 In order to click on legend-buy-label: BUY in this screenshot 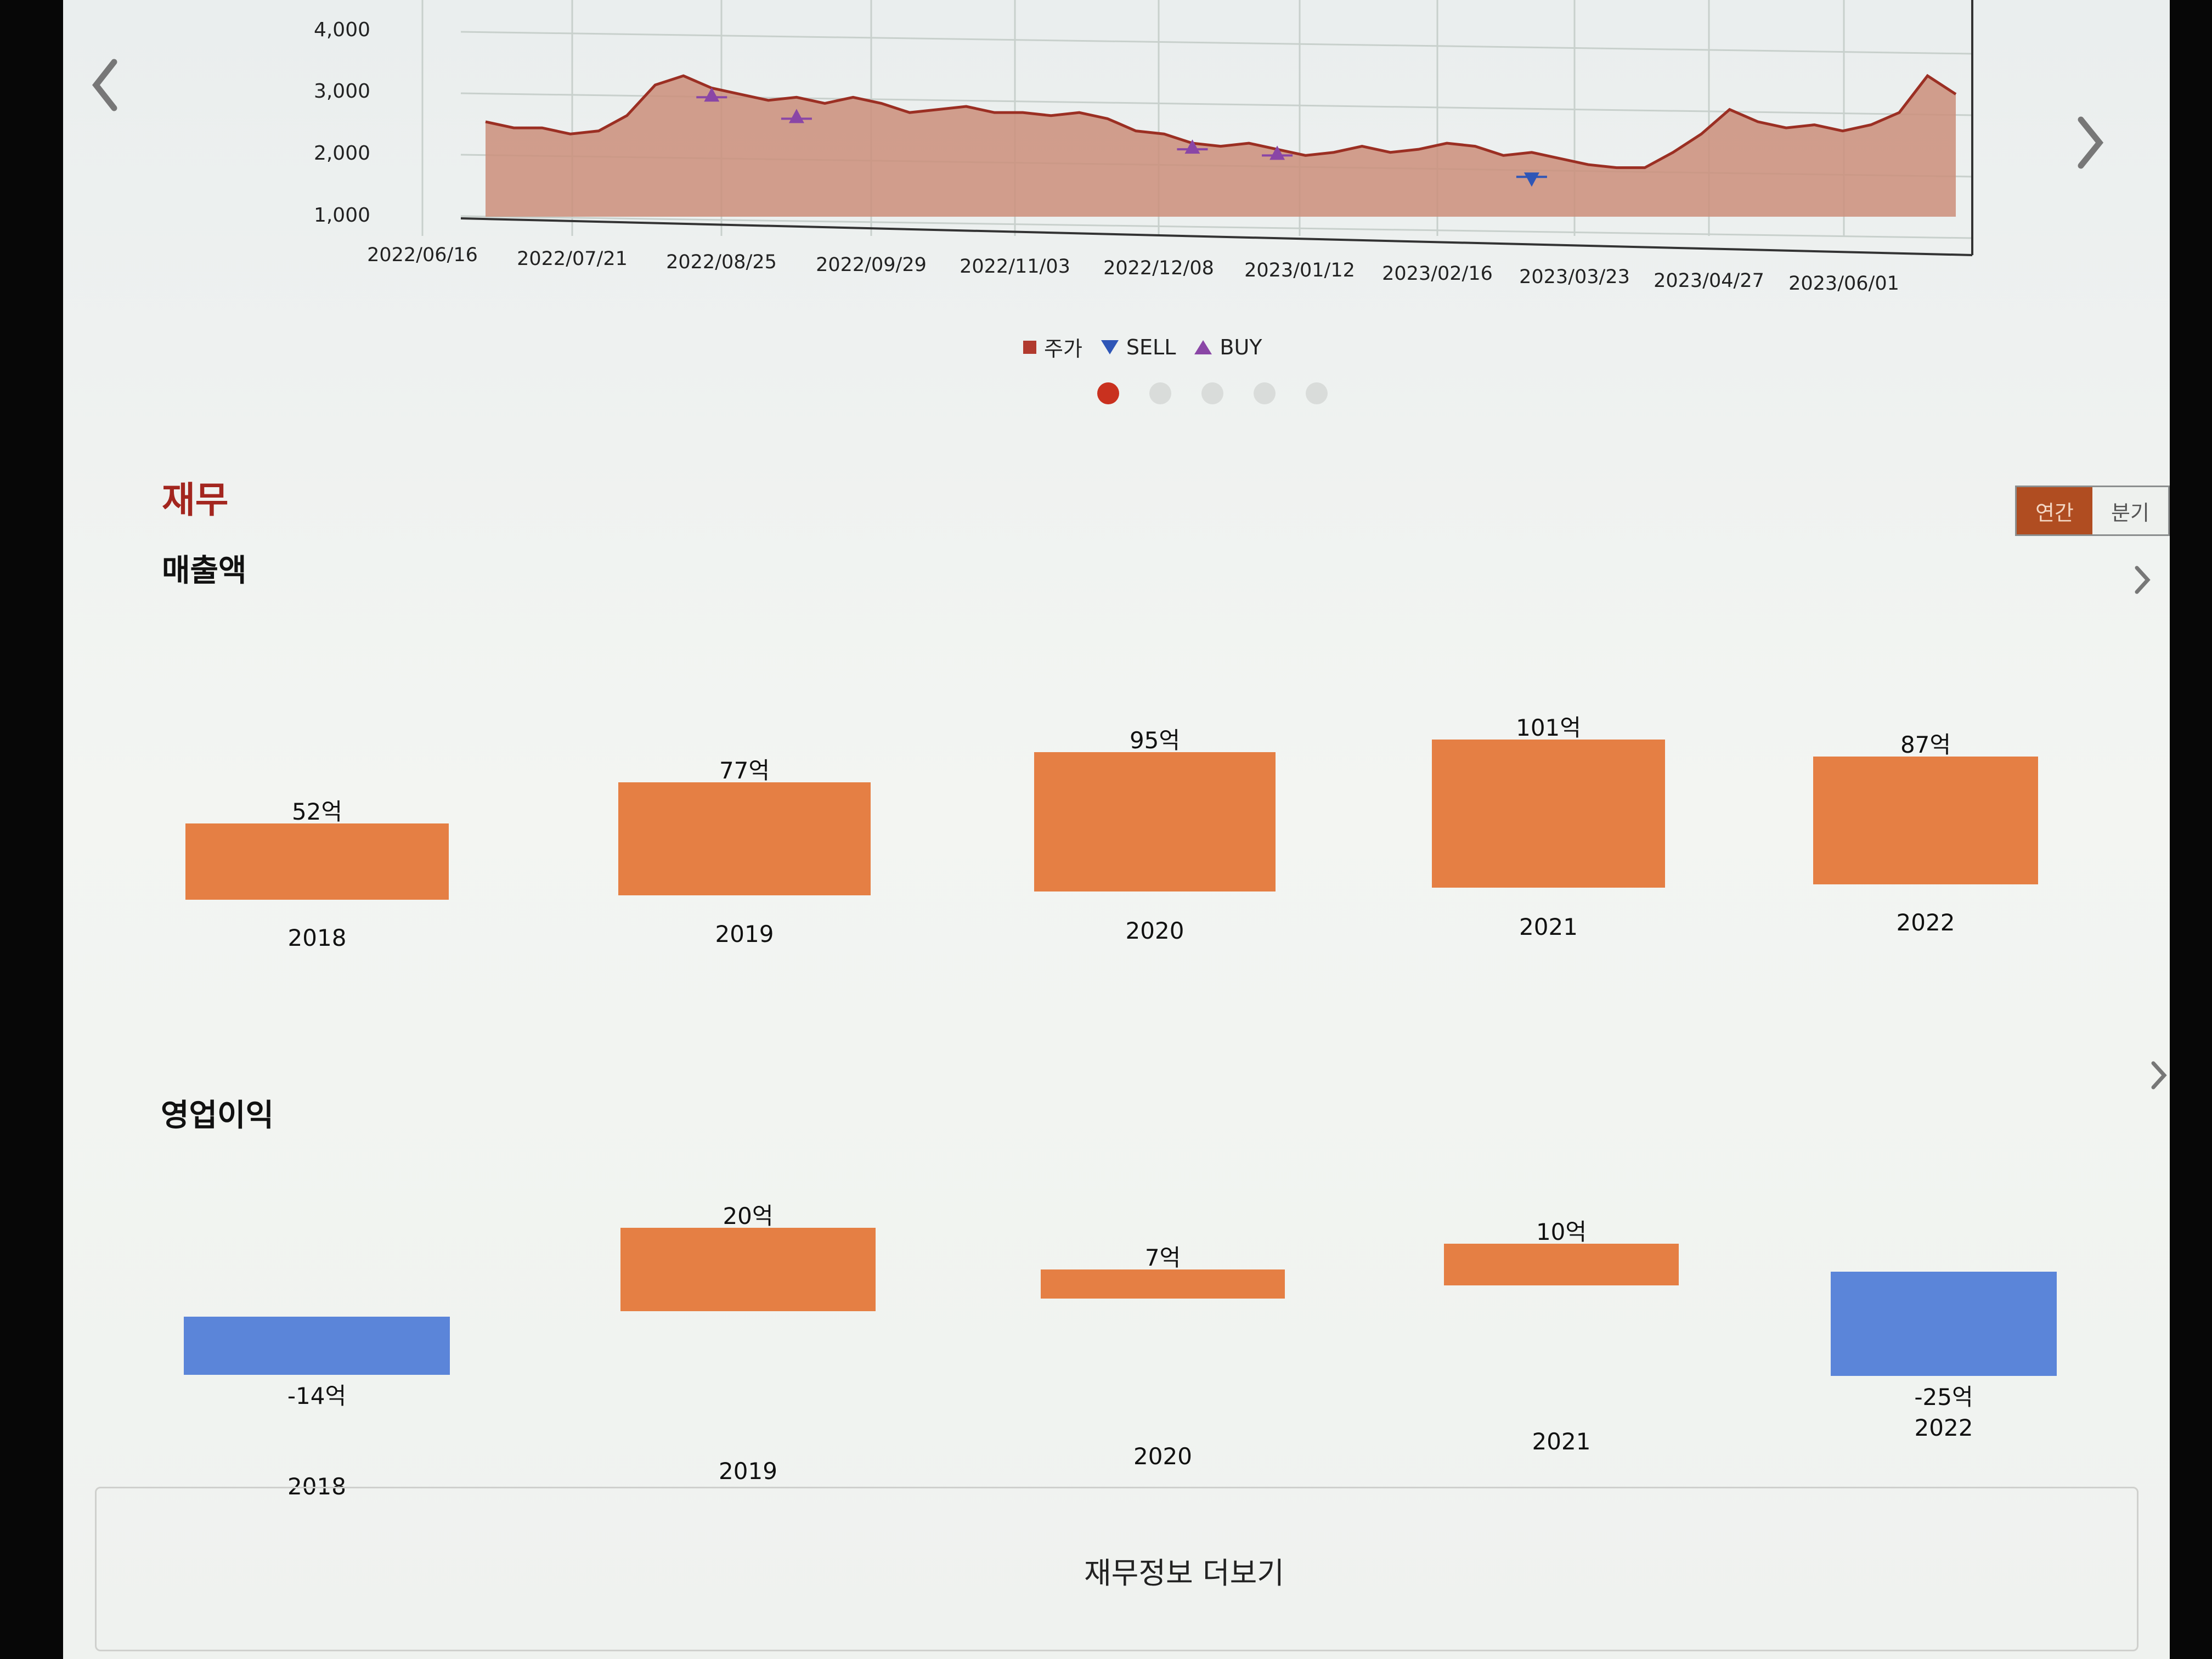, I will do `click(1241, 347)`.